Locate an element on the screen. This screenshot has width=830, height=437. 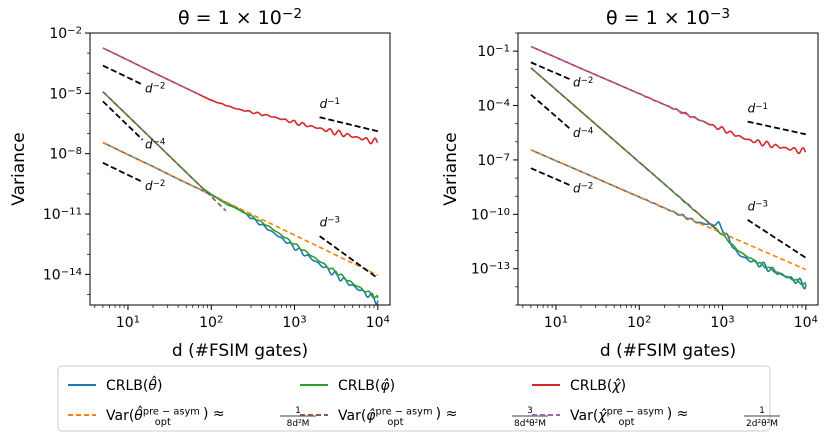
legend-label-var-theta: Var(θ̂pre − asym opt) ≈ is located at coordinates (165, 416).